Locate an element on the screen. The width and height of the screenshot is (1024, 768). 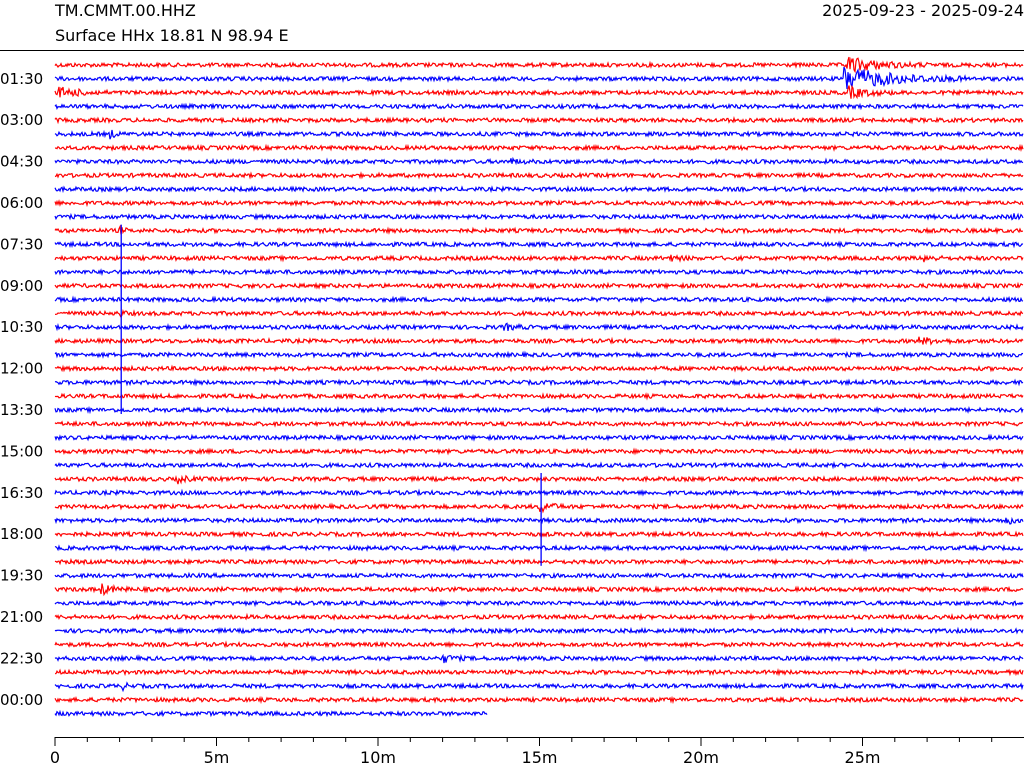
row-time-label: 15:00 is located at coordinates (21, 451).